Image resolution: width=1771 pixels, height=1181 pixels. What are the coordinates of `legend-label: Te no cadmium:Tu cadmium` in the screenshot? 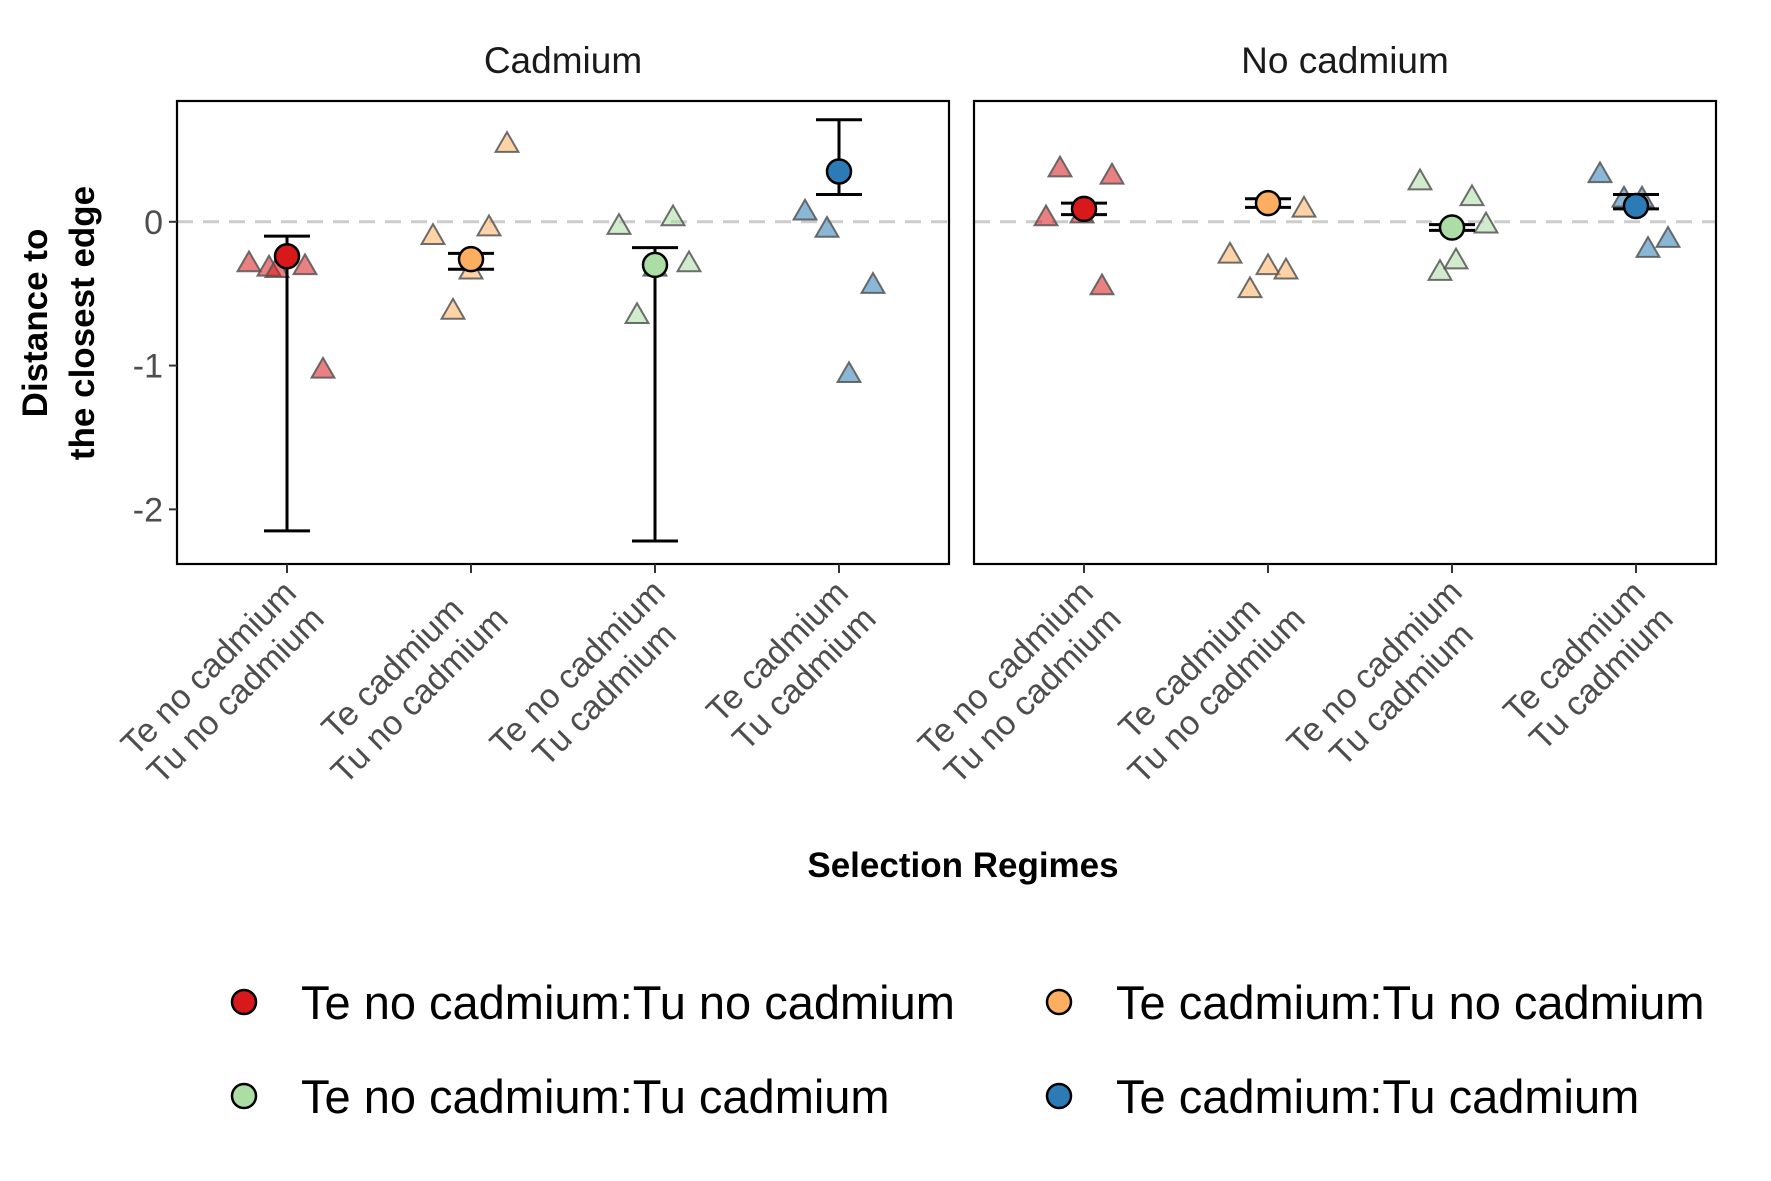 It's located at (595, 1096).